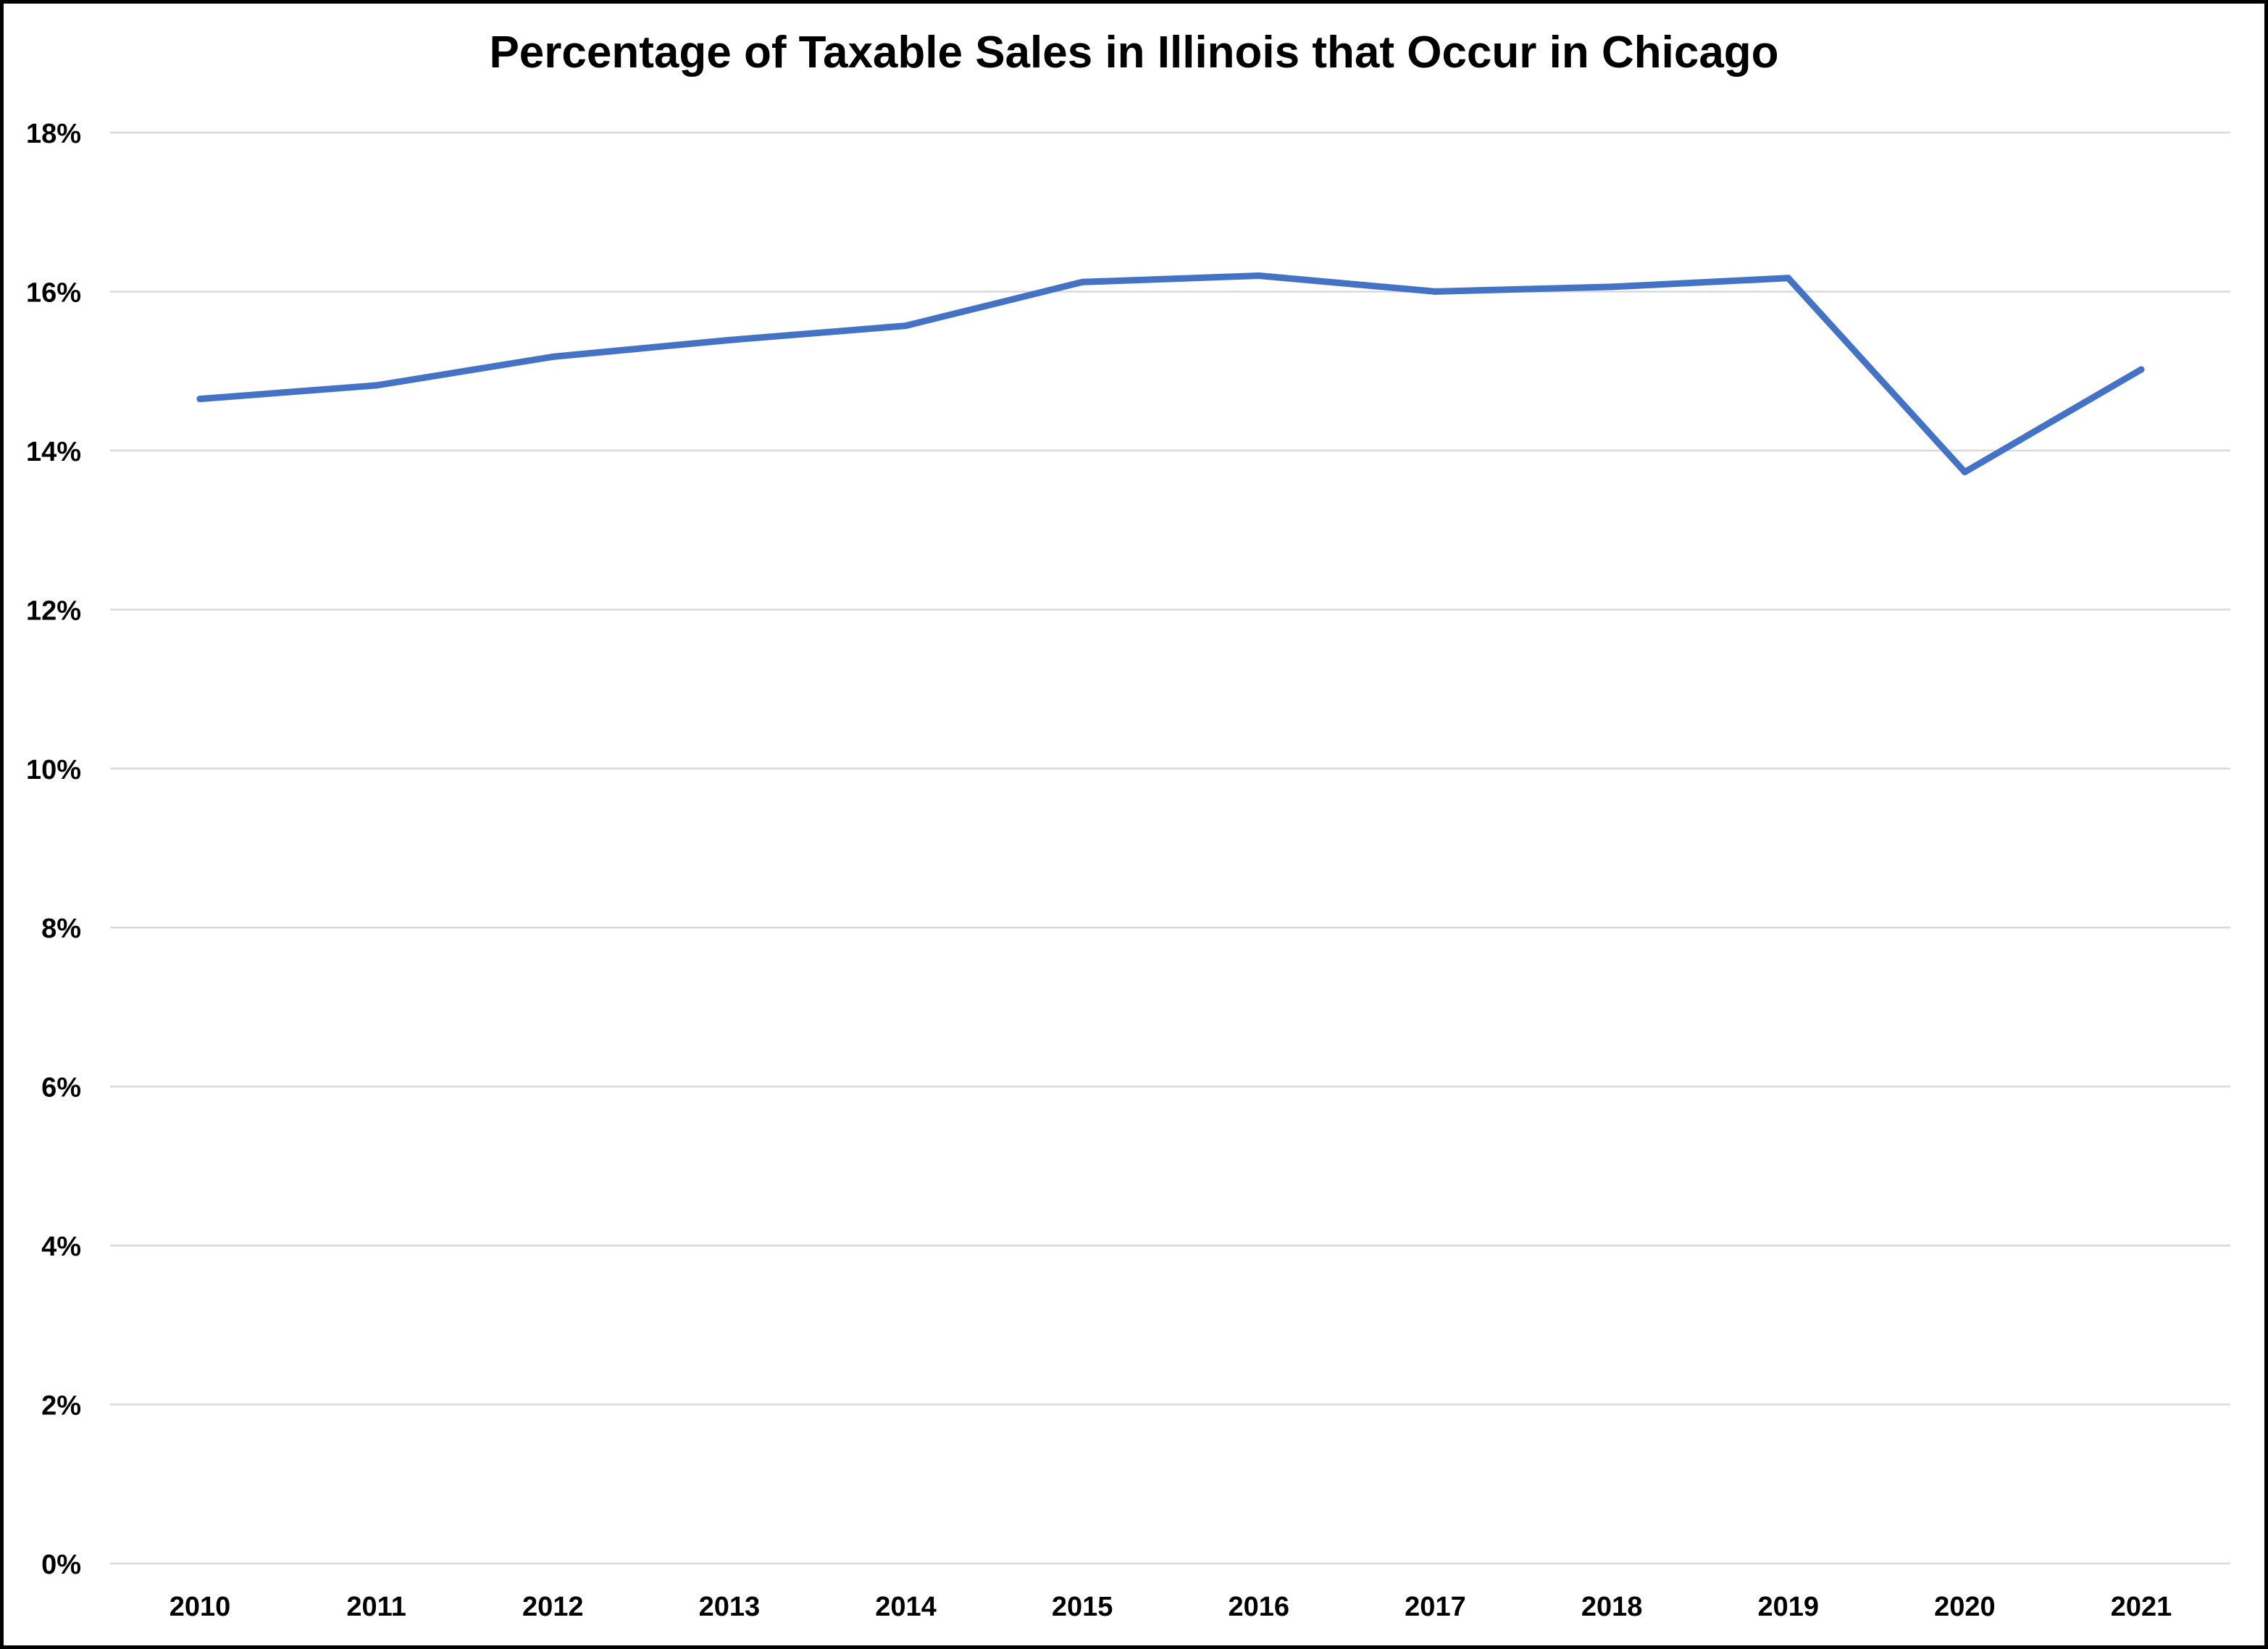 The height and width of the screenshot is (1649, 2268). What do you see at coordinates (54, 611) in the screenshot?
I see `y-tick-label: 12%` at bounding box center [54, 611].